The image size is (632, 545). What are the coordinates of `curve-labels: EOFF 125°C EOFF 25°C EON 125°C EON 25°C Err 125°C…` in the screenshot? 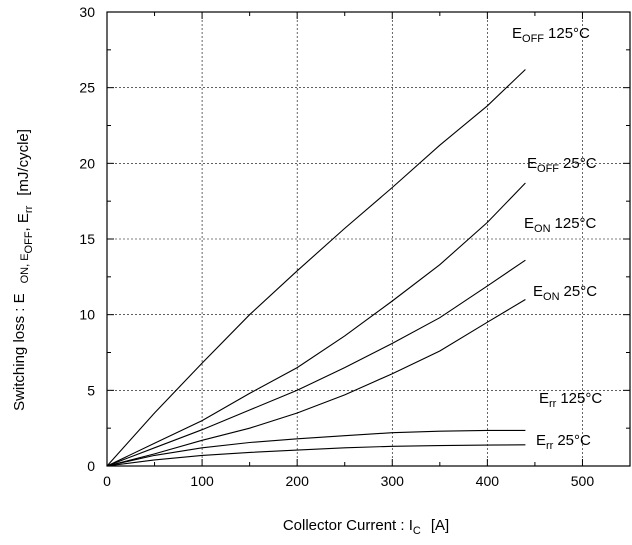 It's located at (557, 238).